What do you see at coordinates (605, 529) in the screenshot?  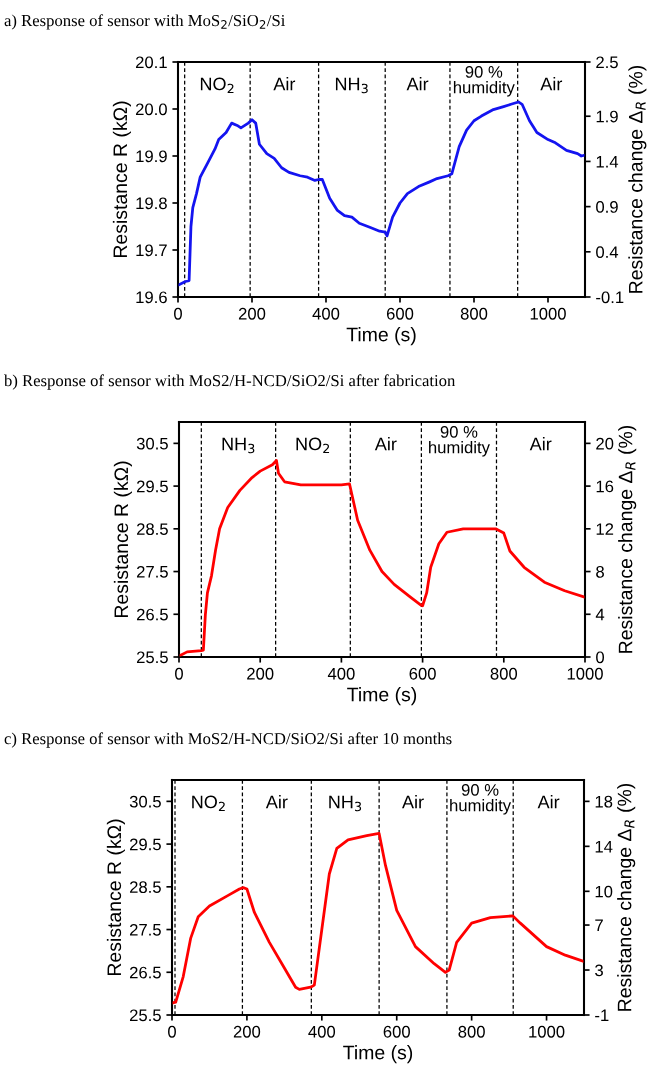 I see `y2-tick-label: 12` at bounding box center [605, 529].